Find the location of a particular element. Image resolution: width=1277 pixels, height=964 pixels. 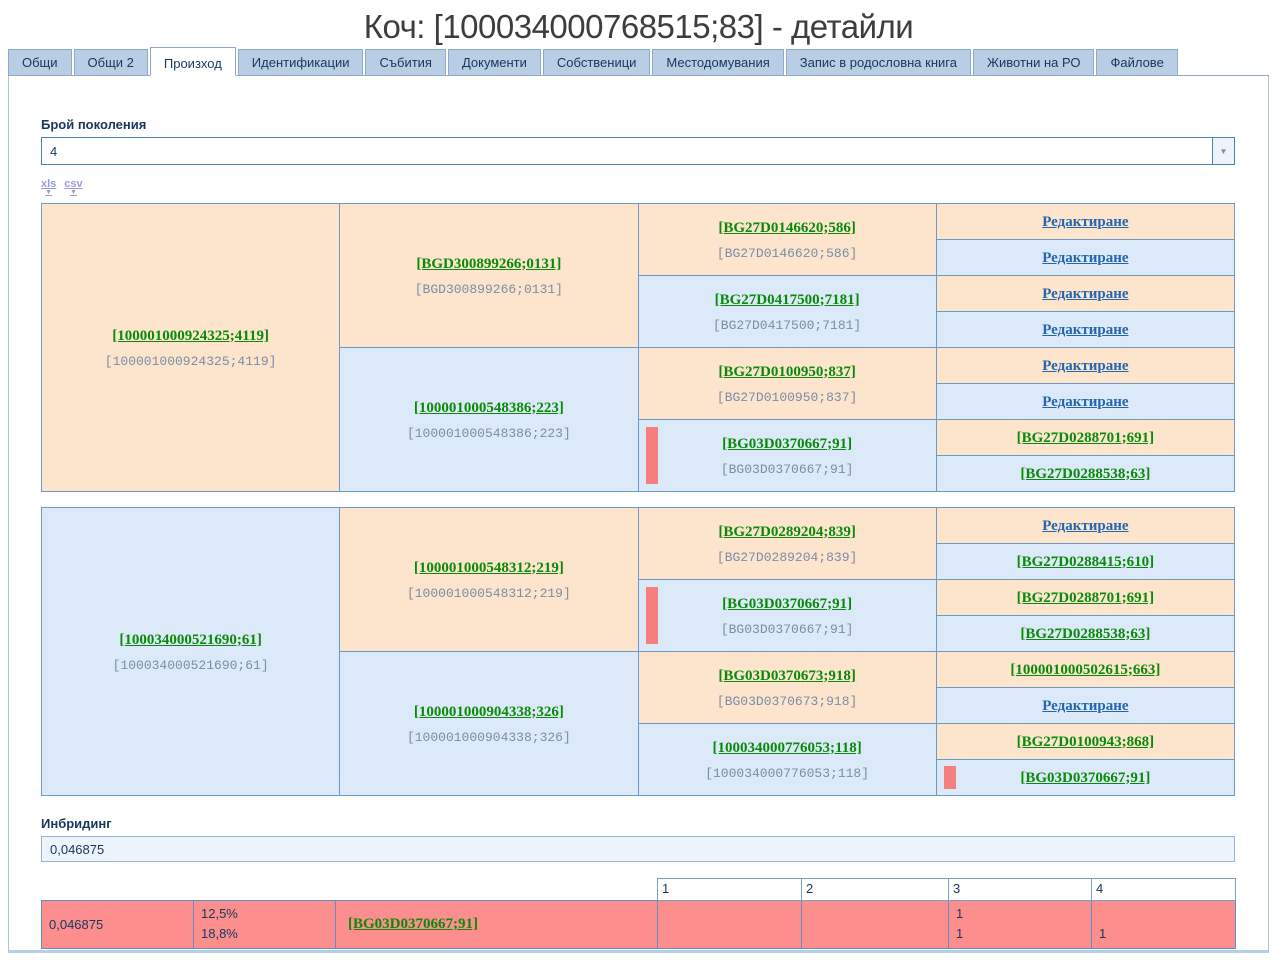

tab-obshti-2: Общи 2 is located at coordinates (110, 62).